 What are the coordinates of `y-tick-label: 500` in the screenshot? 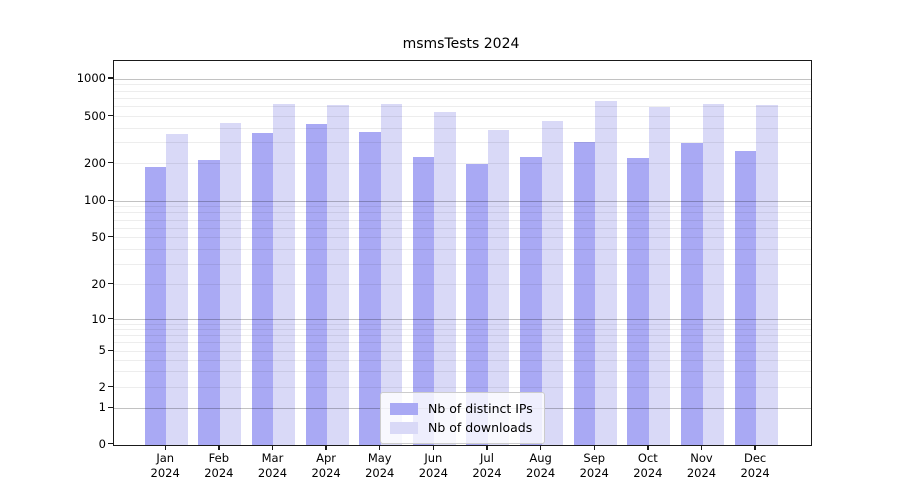 It's located at (95, 115).